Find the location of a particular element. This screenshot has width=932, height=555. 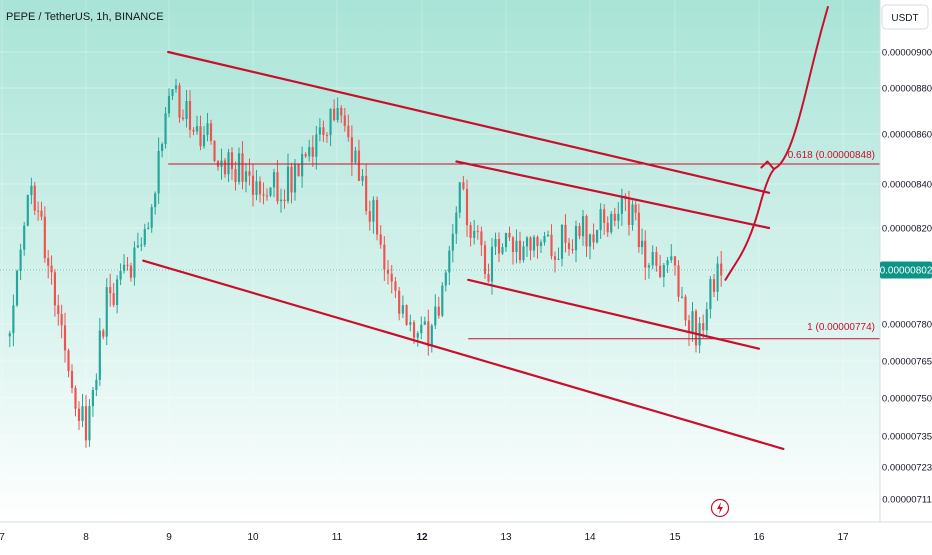

inner-channel-upper is located at coordinates (613, 195).